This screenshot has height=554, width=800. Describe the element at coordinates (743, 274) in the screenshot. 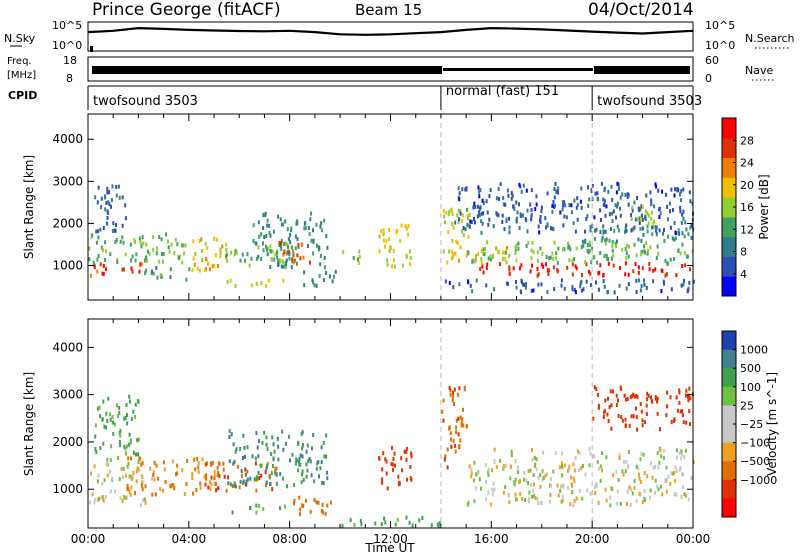

I see `power-colorbar-tick-label: 4` at that location.